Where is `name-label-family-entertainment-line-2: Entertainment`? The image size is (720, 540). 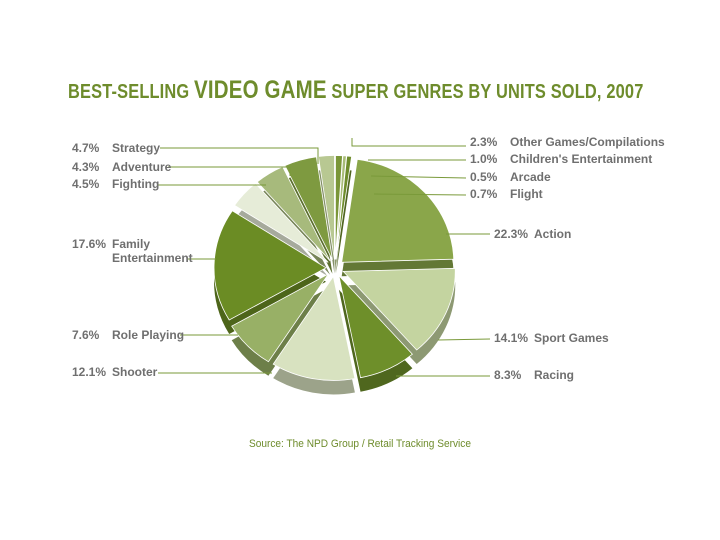
name-label-family-entertainment-line-2: Entertainment is located at coordinates (152, 258).